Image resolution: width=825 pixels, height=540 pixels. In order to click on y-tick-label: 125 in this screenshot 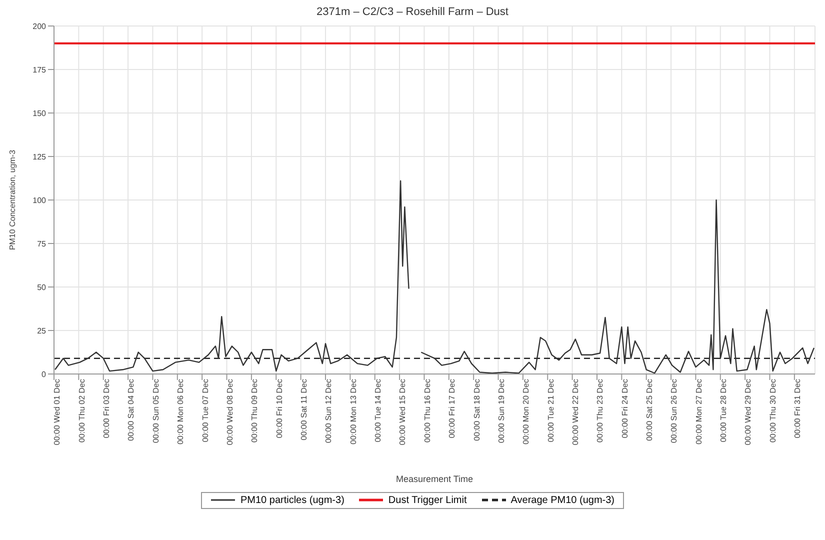, I will do `click(39, 157)`.